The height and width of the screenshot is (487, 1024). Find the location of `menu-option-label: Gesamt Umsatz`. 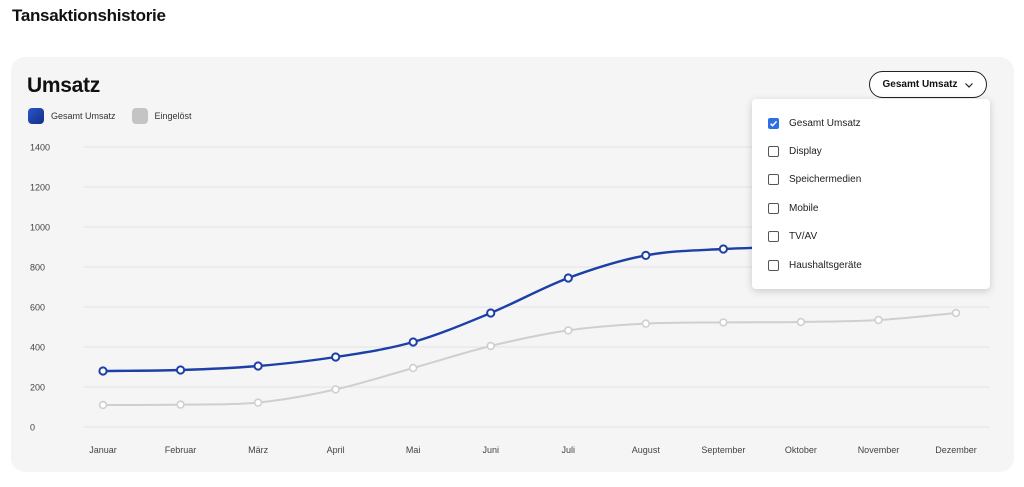

menu-option-label: Gesamt Umsatz is located at coordinates (825, 123).